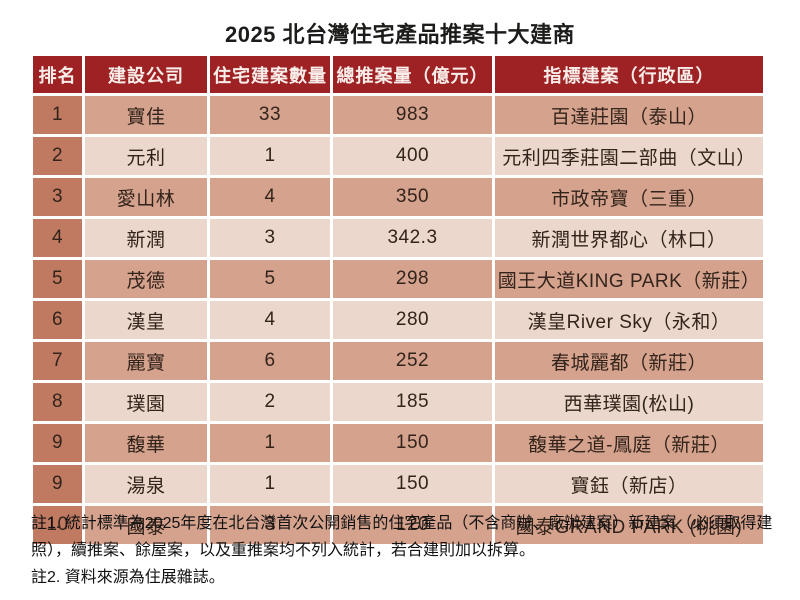 The image size is (800, 600). What do you see at coordinates (57, 361) in the screenshot?
I see `rank-cell: 7` at bounding box center [57, 361].